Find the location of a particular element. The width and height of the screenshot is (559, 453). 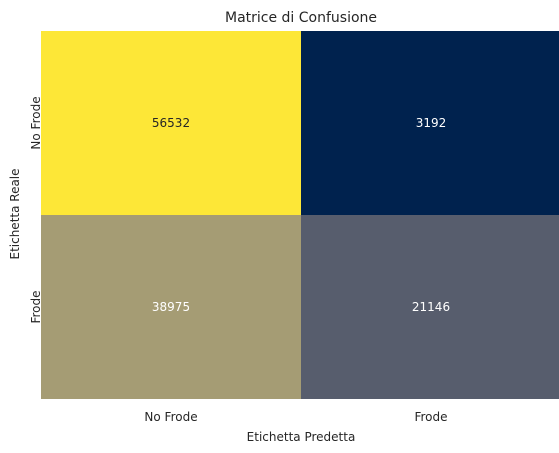

y-axis-ticks: No Frode Frode is located at coordinates (36, 209).